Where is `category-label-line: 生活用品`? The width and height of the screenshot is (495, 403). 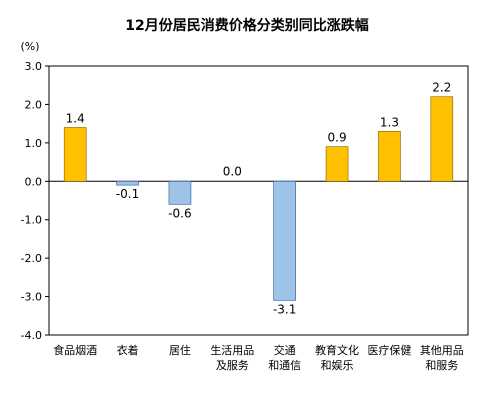 category-label-line: 生活用品 is located at coordinates (232, 350).